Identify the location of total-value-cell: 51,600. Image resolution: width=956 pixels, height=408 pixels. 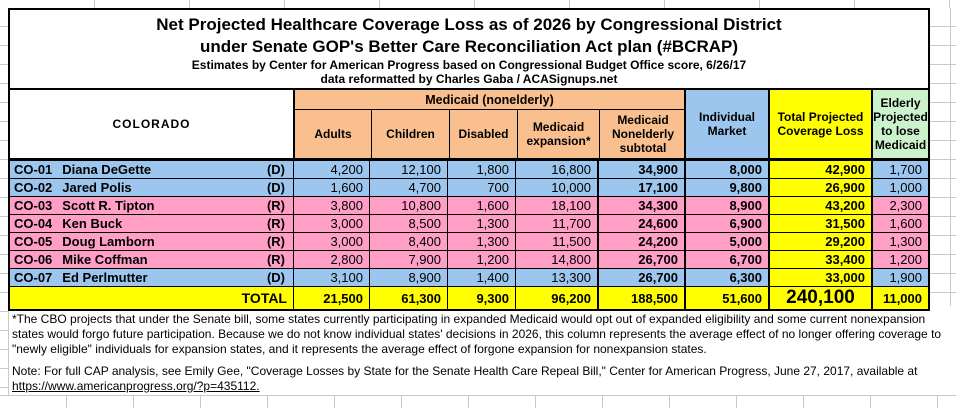
(726, 298).